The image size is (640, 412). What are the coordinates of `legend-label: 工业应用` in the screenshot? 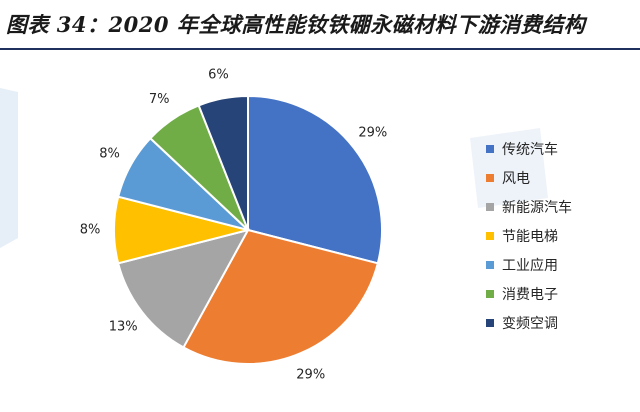 It's located at (530, 265).